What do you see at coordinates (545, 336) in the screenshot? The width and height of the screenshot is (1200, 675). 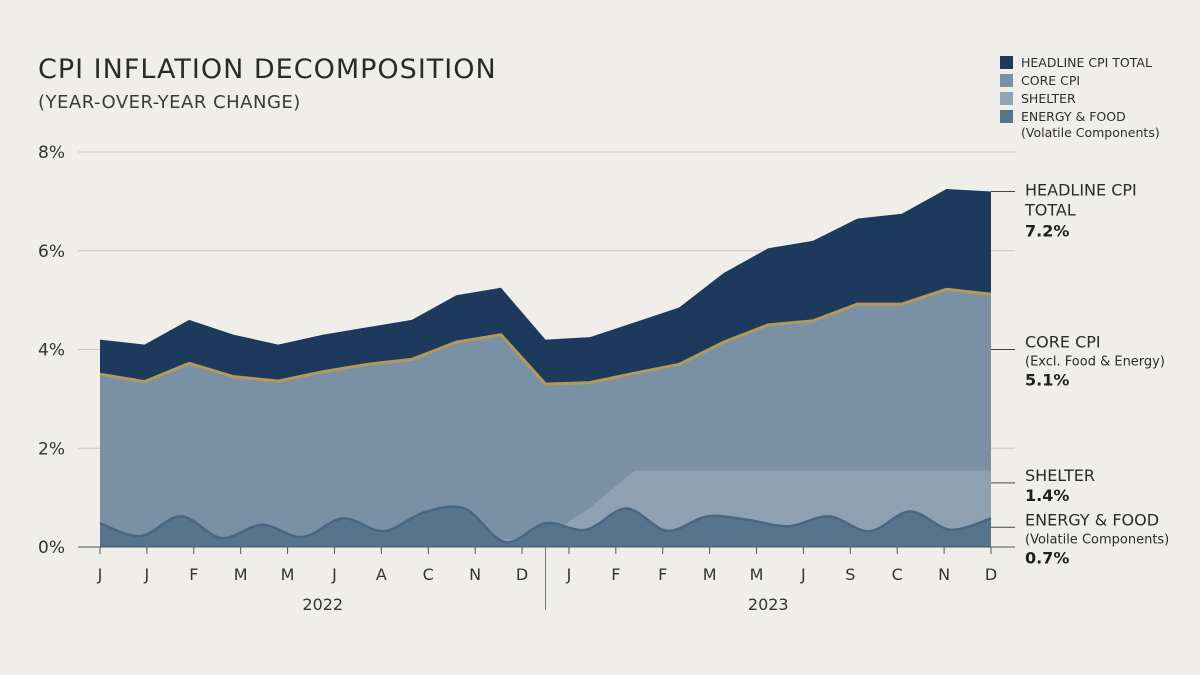 I see `line-core-cpi` at bounding box center [545, 336].